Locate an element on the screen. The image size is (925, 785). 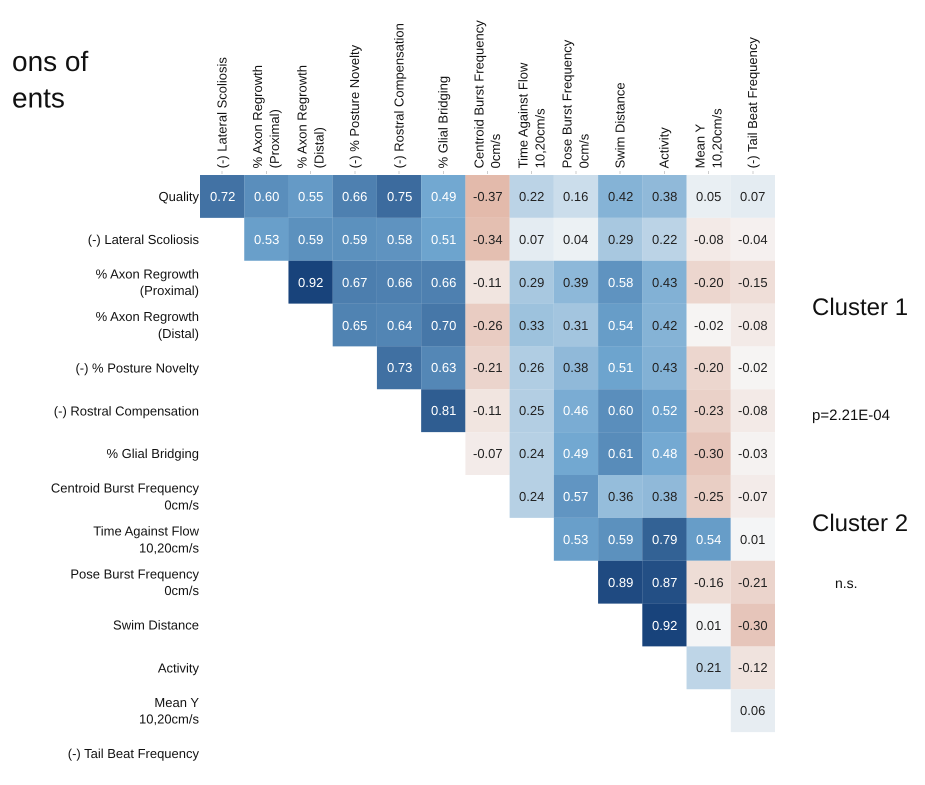
data-label: -0.25 is located at coordinates (709, 496).